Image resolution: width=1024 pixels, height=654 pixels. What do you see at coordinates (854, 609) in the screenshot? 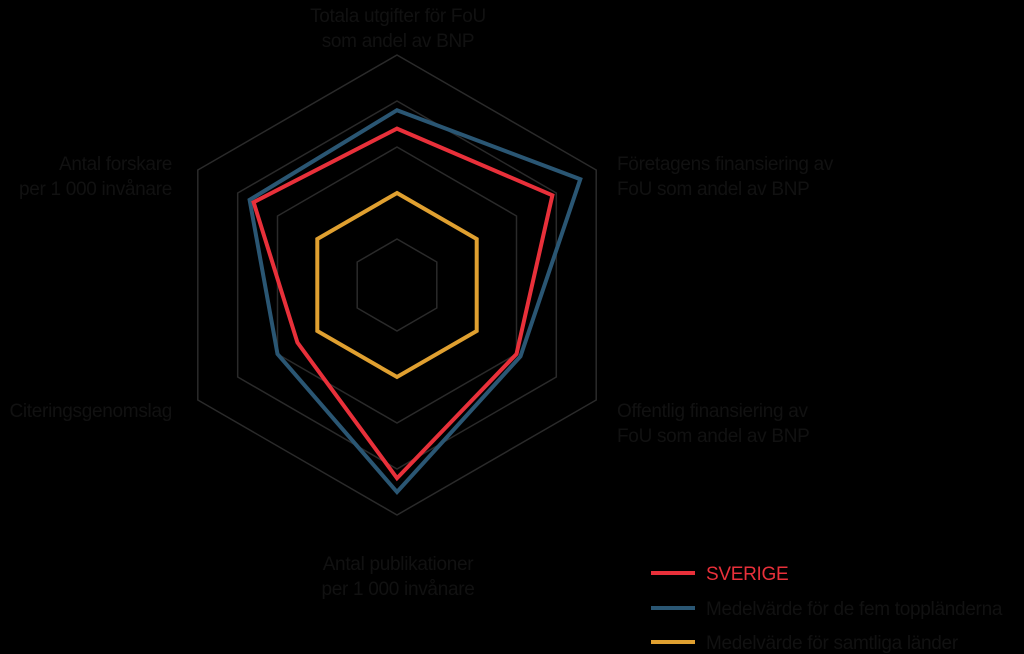
I see `legend-label-top-five: Medelvärde för de fem toppländerna` at bounding box center [854, 609].